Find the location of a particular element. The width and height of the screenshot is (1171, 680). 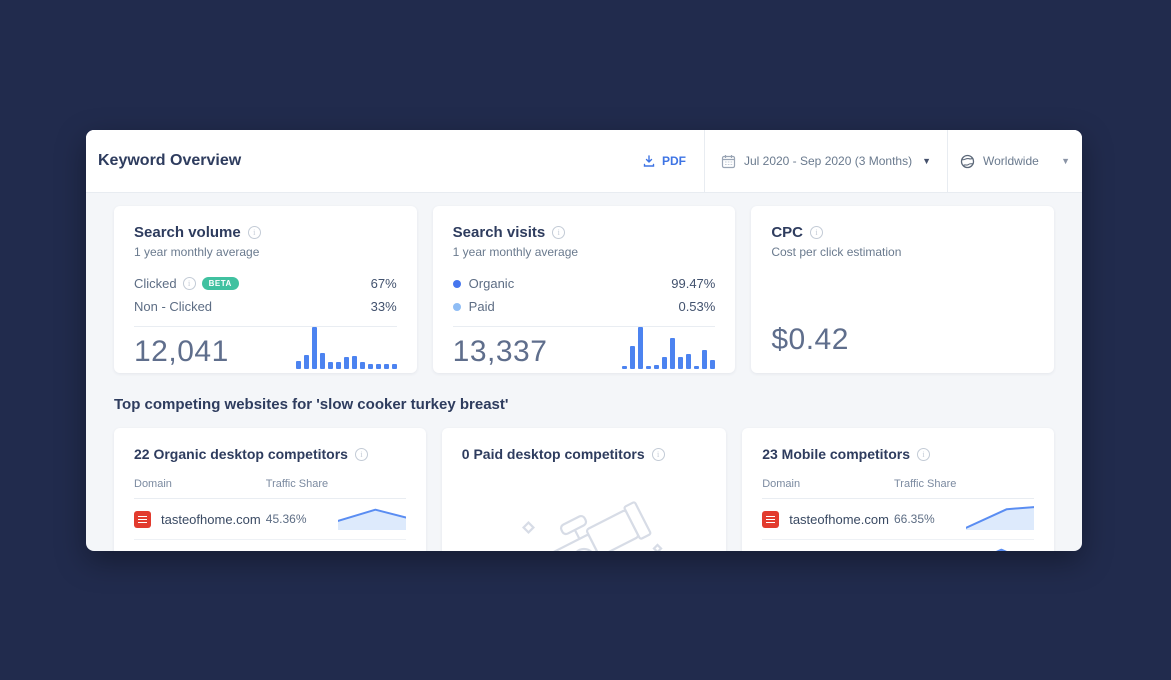

paid-competitors-card: 0 Paid desktop competitors i is located at coordinates (584, 489).